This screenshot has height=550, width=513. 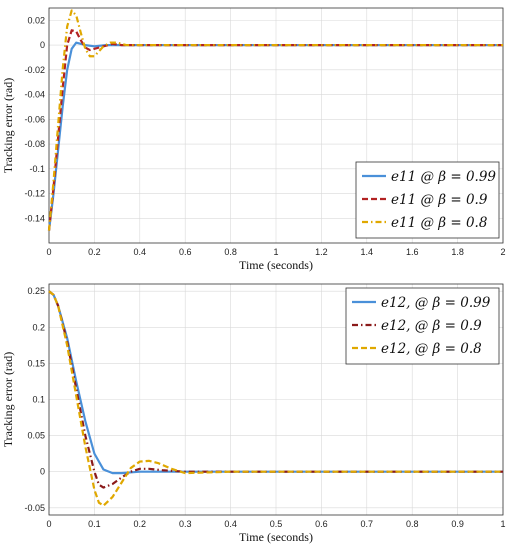 What do you see at coordinates (457, 252) in the screenshot?
I see `x-tick-label: 1.8` at bounding box center [457, 252].